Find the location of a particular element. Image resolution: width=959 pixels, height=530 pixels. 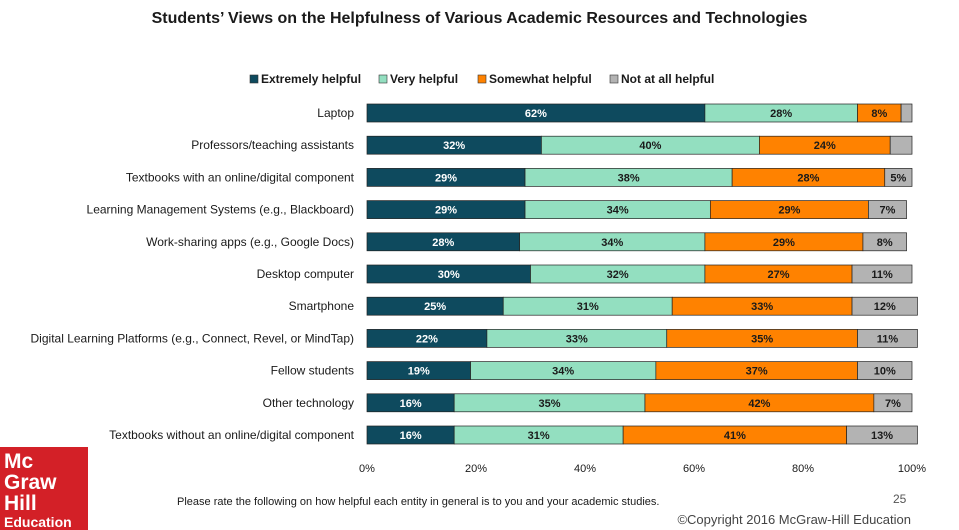

data-label: 42% is located at coordinates (759, 404).